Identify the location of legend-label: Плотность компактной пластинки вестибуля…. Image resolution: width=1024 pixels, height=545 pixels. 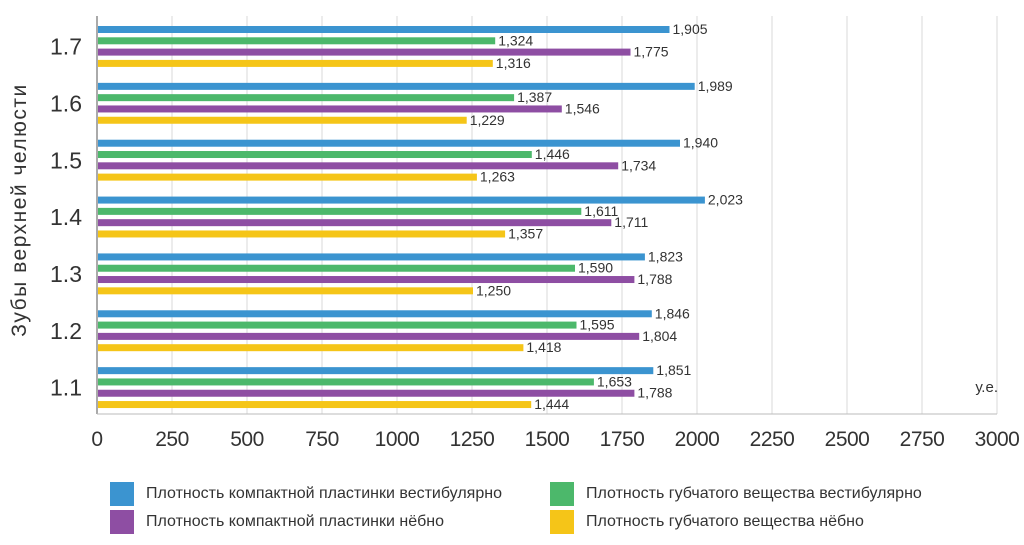
(324, 493).